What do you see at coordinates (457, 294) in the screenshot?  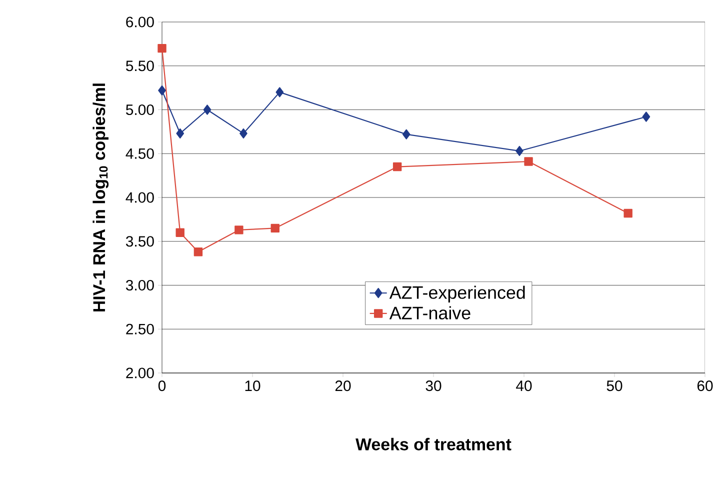 I see `legend-label: AZT-experienced` at bounding box center [457, 294].